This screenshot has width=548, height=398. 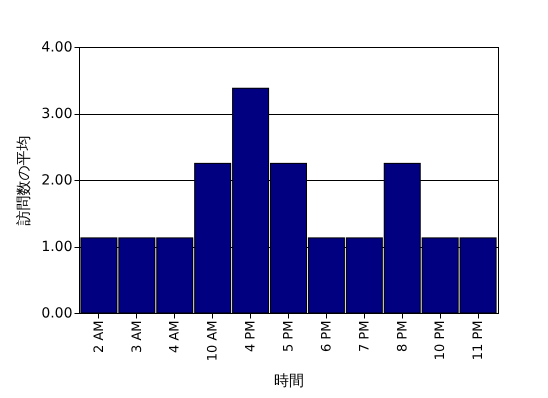 I want to click on x-tick-label: 3 AM, so click(x=137, y=337).